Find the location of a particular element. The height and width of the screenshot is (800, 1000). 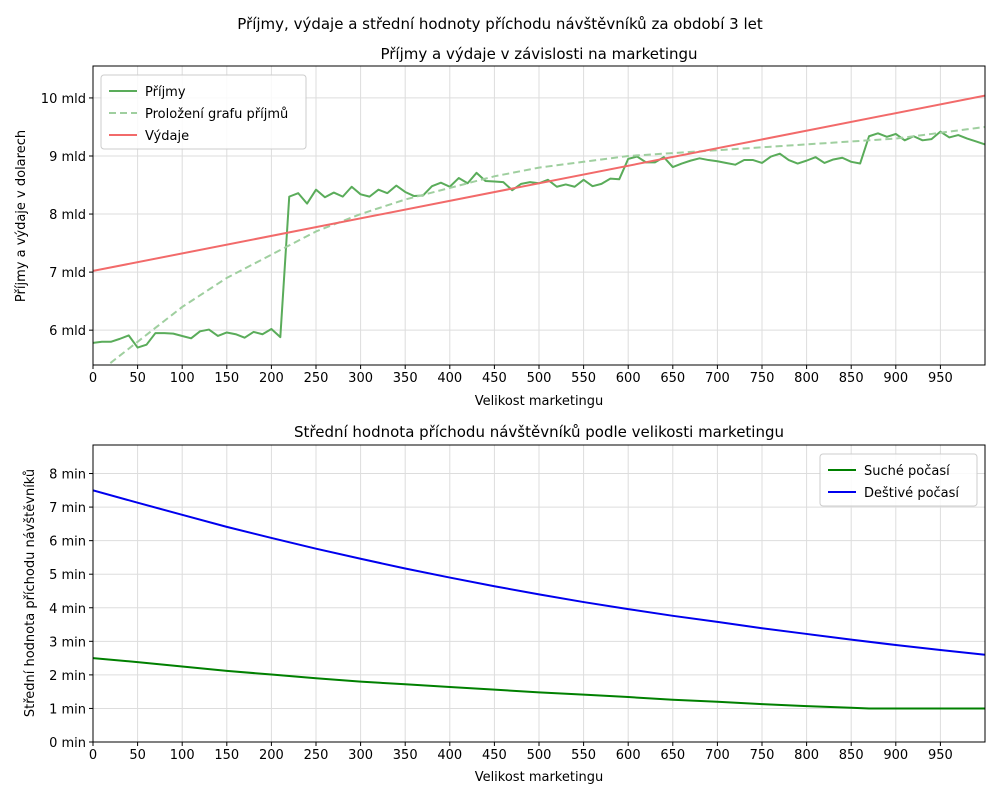

legend-label: Suché počasí is located at coordinates (907, 471).